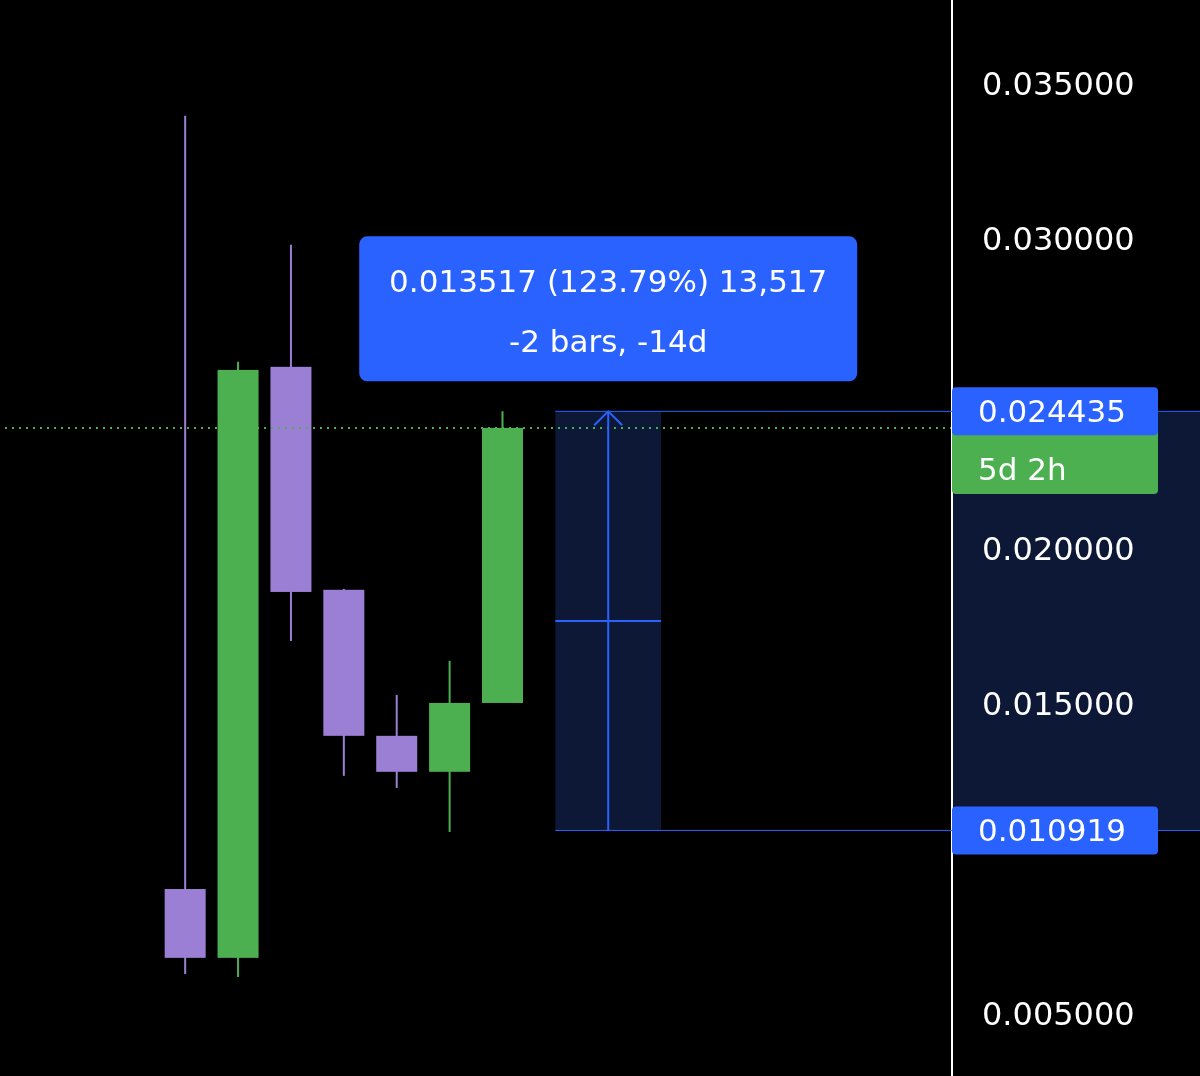 The height and width of the screenshot is (1076, 1200). I want to click on annotation: 0.013517 (123.79%) 13,517, so click(608, 281).